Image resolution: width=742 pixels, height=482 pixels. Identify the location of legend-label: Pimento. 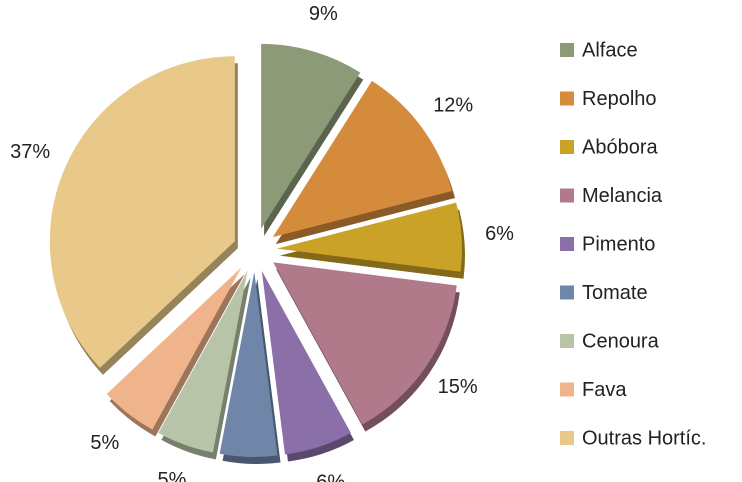
(618, 244).